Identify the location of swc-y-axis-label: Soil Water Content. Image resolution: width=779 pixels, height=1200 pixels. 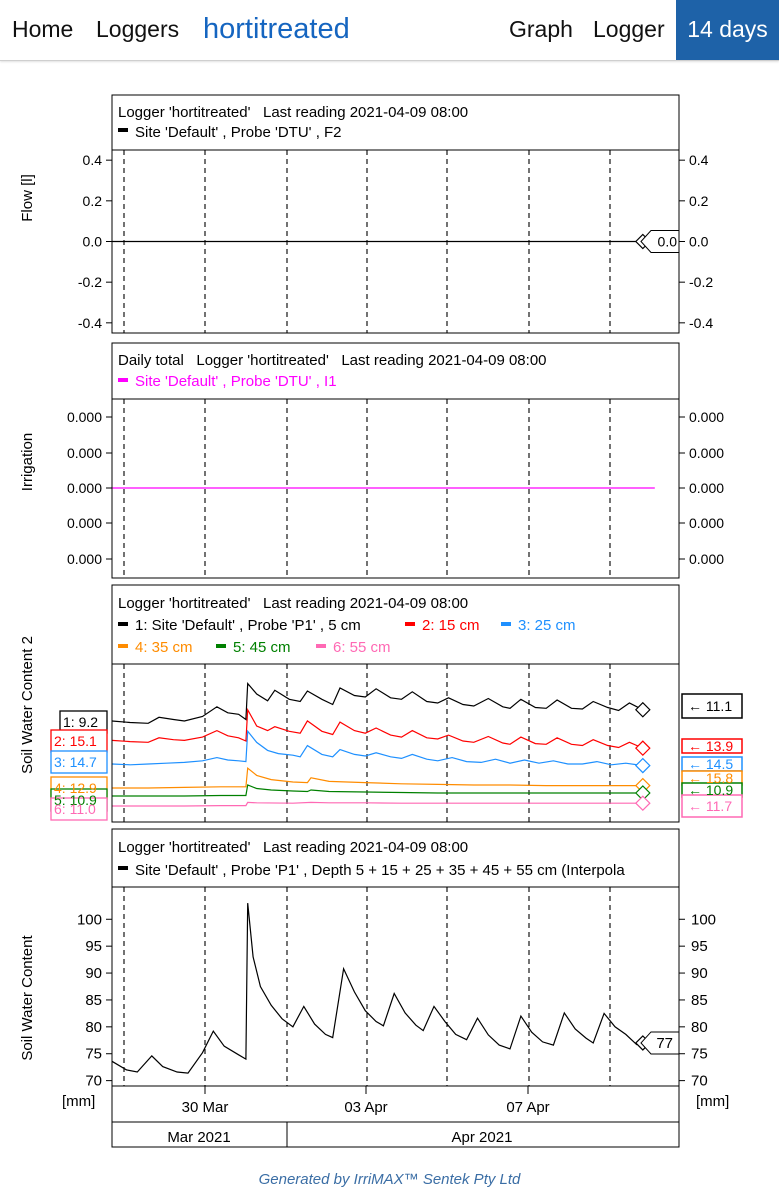
(27, 998).